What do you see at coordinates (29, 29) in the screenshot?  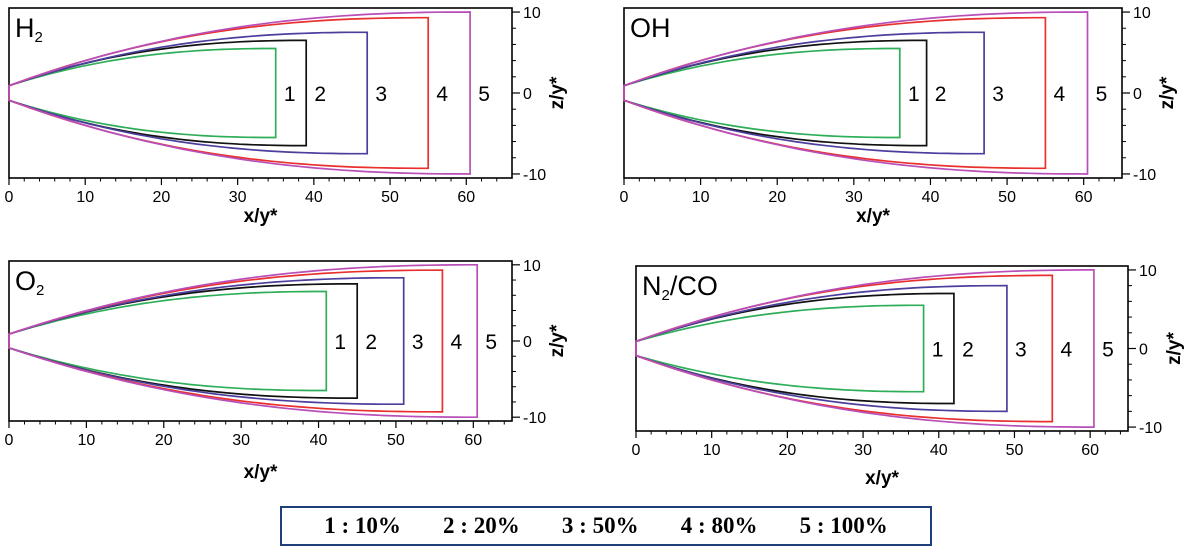 I see `panel-title: H2` at bounding box center [29, 29].